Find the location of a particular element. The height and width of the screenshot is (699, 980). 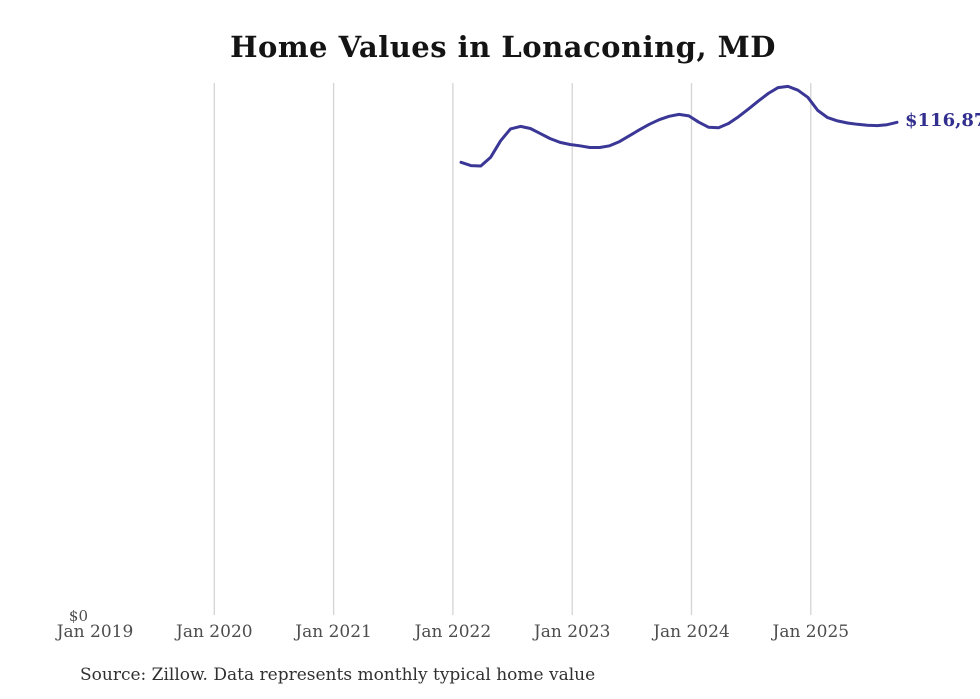

x-tick-jan-2020: Jan 2020 is located at coordinates (214, 632).